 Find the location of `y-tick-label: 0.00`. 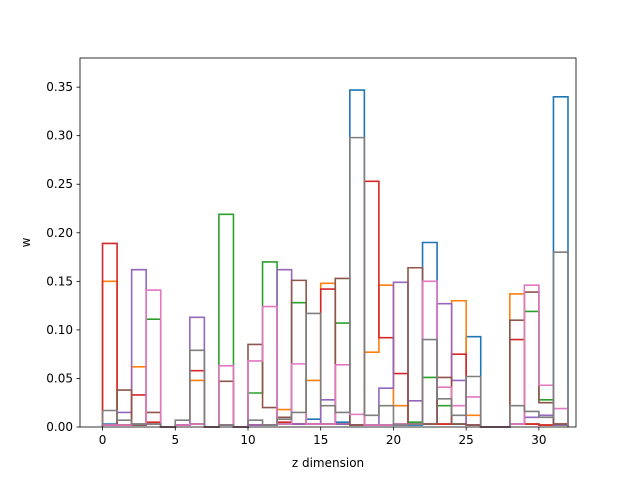

y-tick-label: 0.00 is located at coordinates (59, 427).